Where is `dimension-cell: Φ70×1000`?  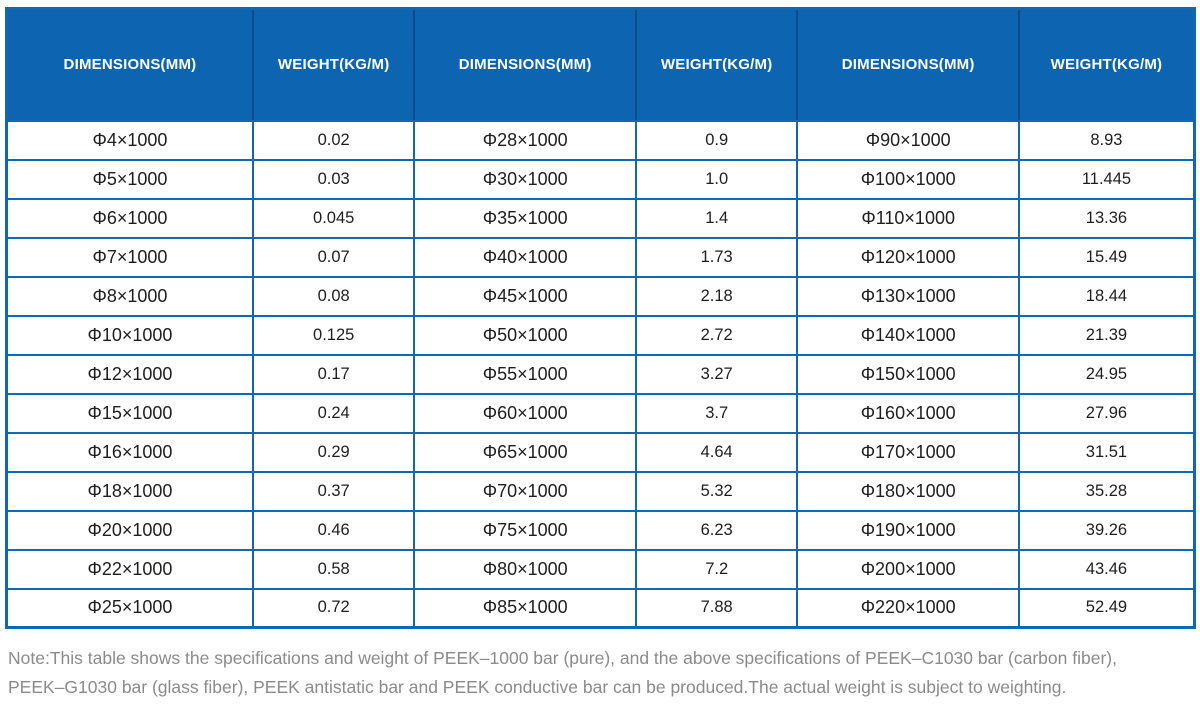
dimension-cell: Φ70×1000 is located at coordinates (525, 491).